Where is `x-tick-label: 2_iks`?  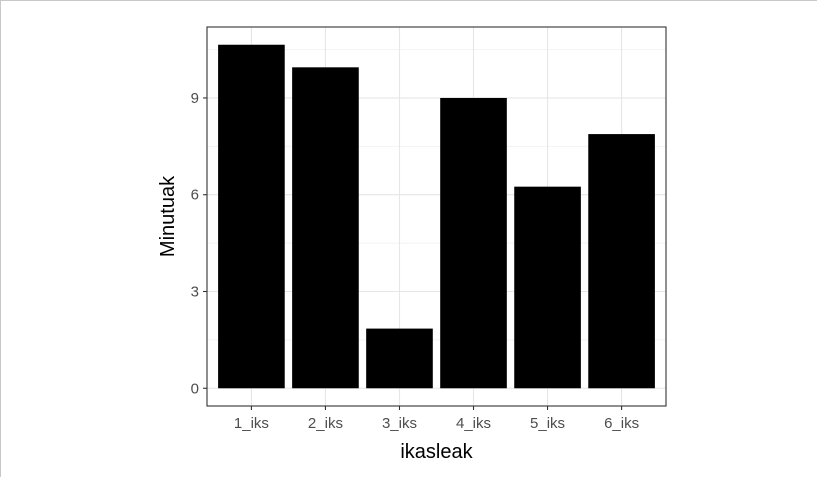 x-tick-label: 2_iks is located at coordinates (325, 423).